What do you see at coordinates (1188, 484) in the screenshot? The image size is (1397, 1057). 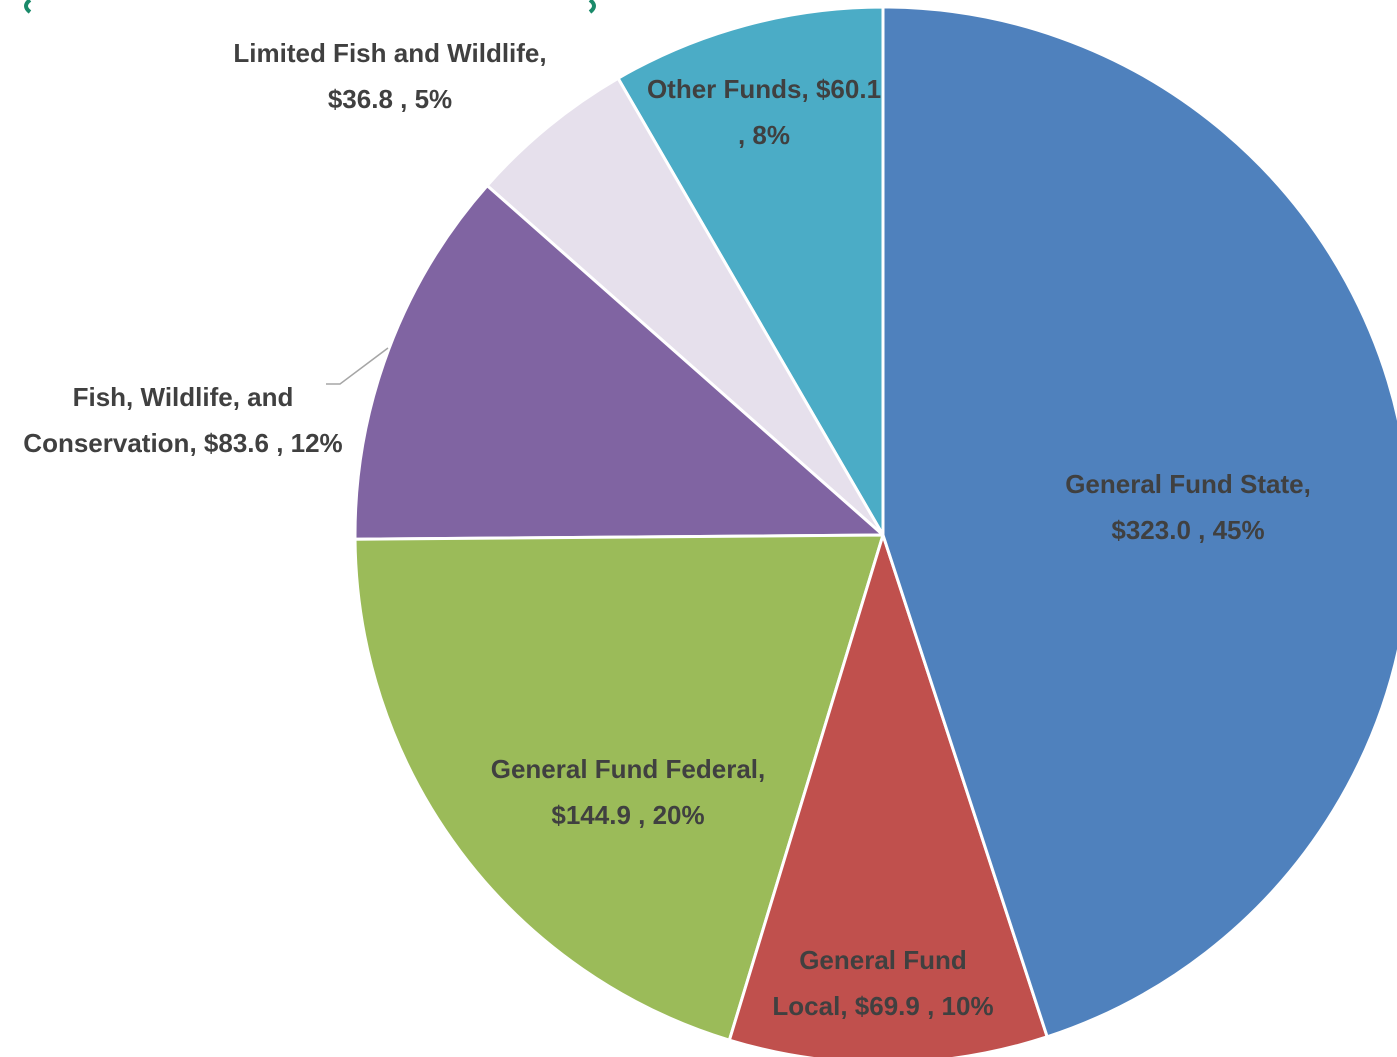 I see `slice-name: General Fund State,` at bounding box center [1188, 484].